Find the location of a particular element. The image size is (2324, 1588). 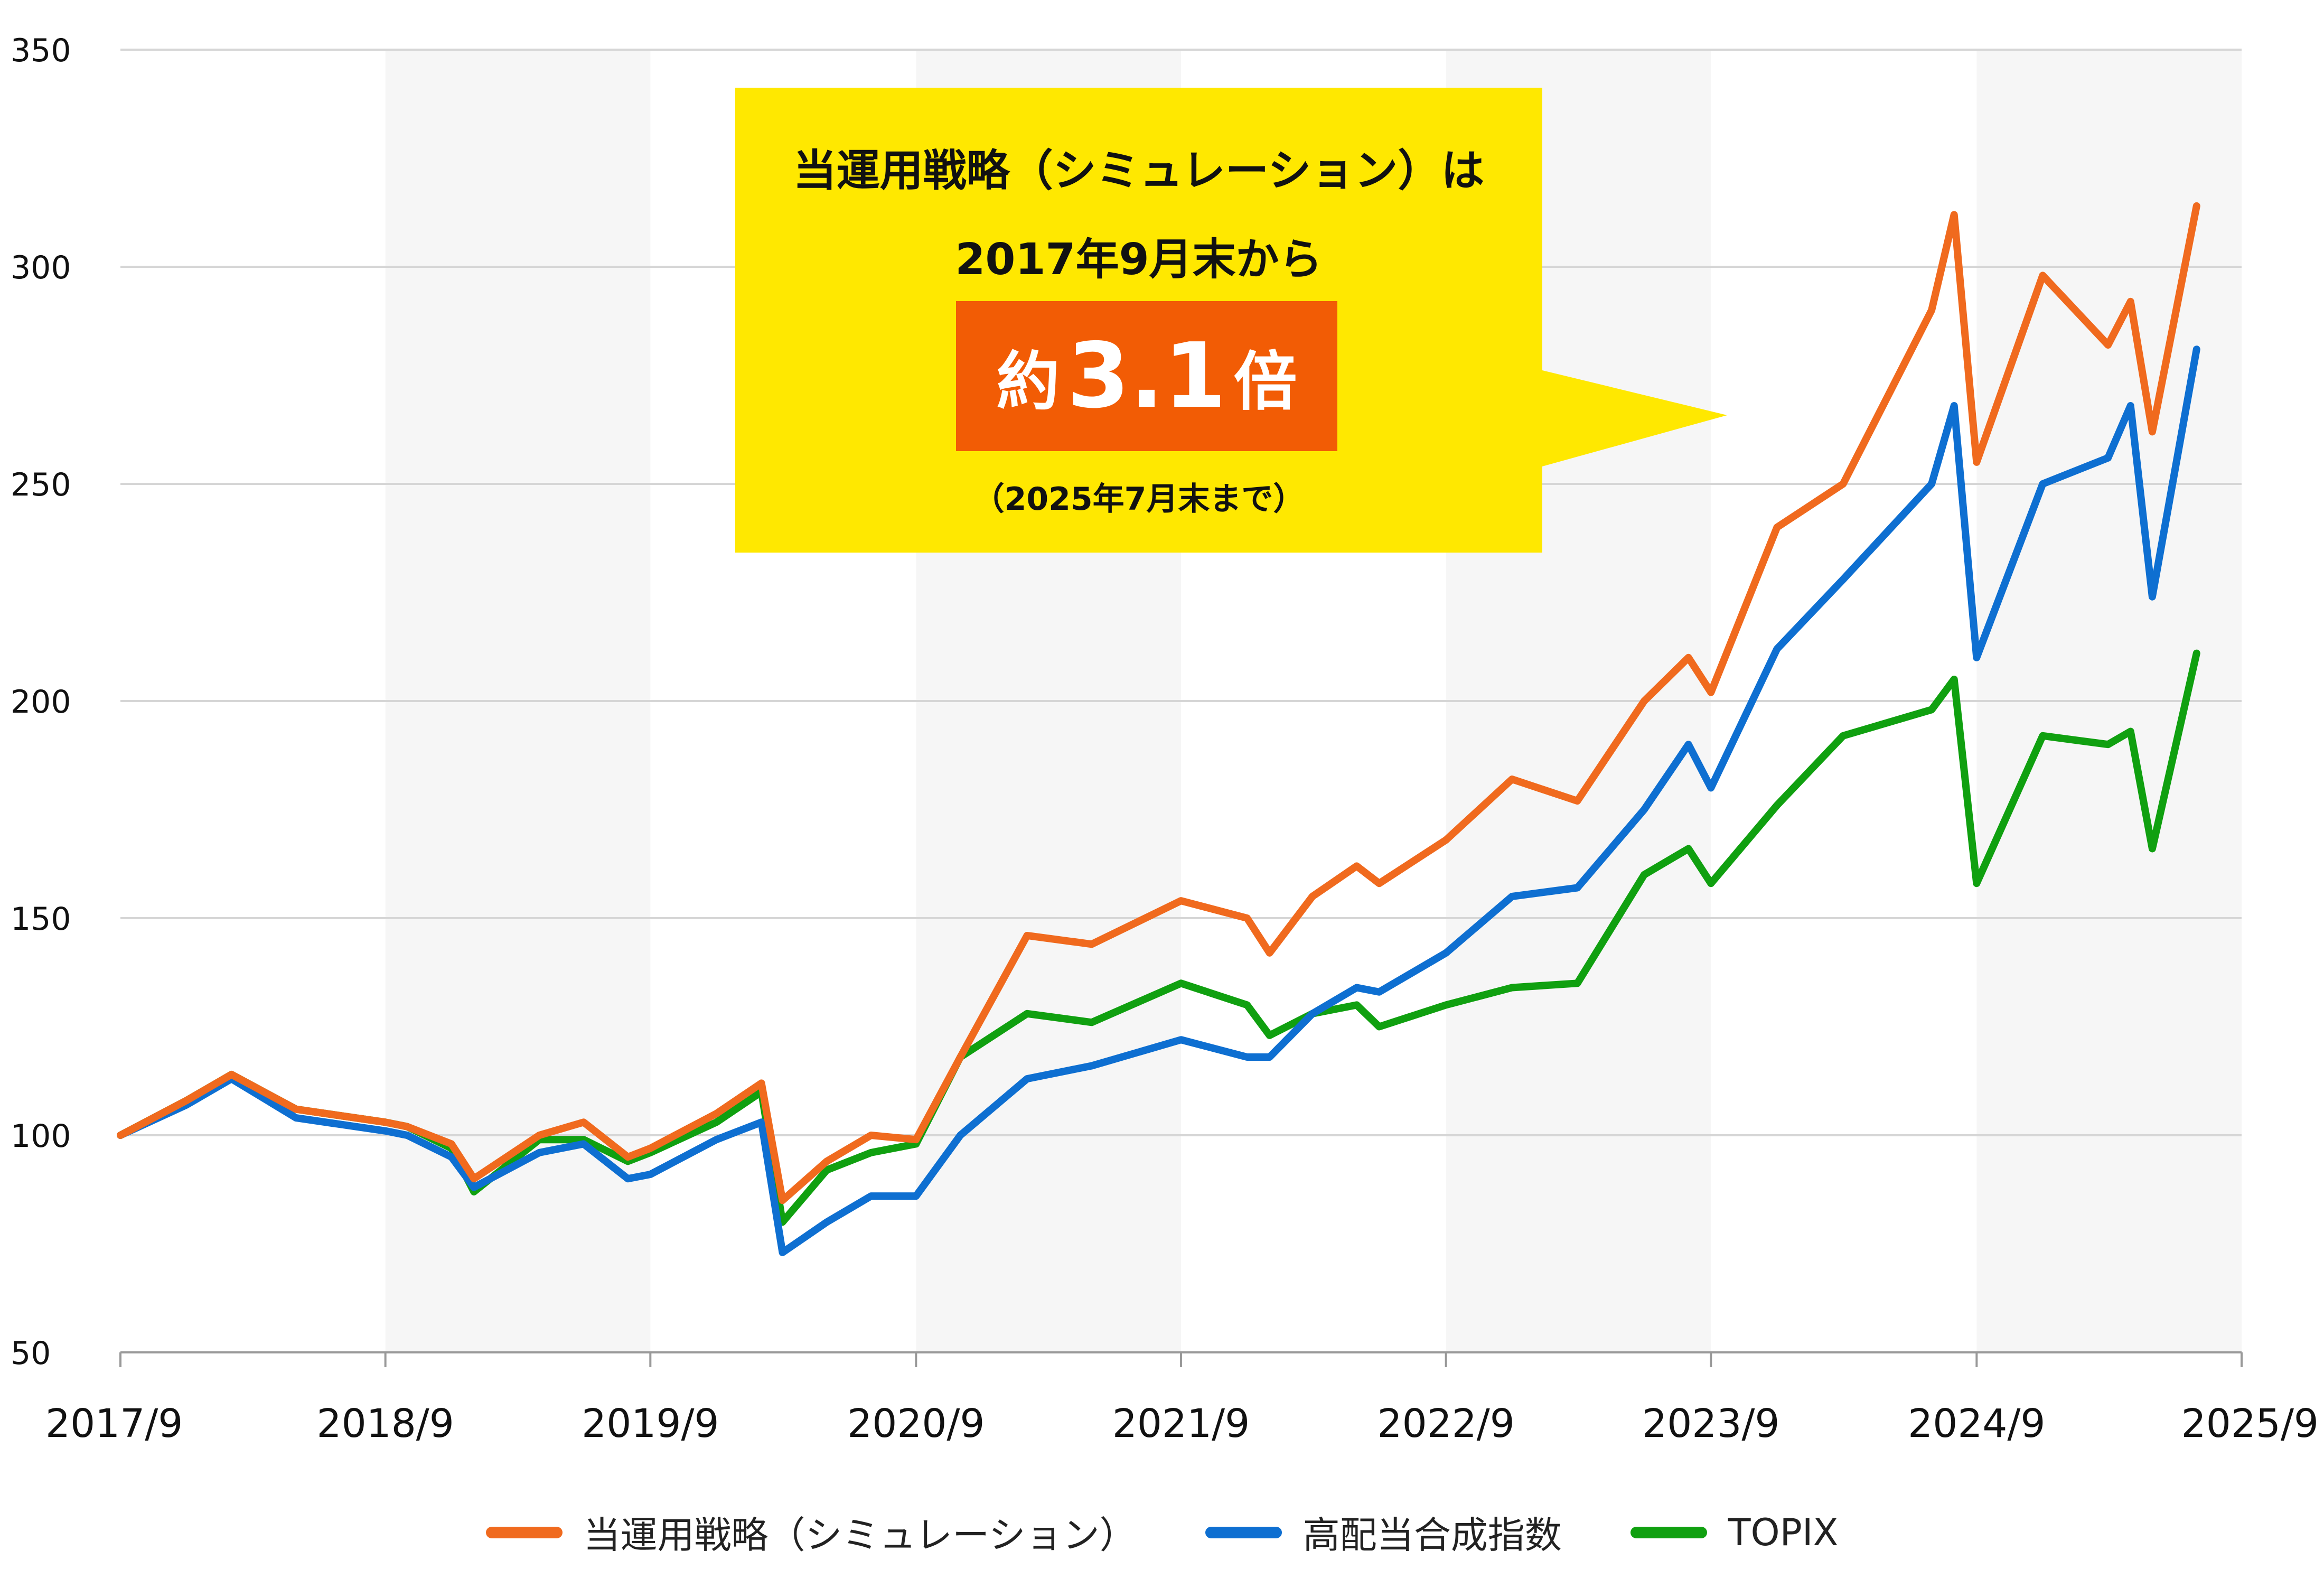

callout-pointer is located at coordinates (1633, 418).